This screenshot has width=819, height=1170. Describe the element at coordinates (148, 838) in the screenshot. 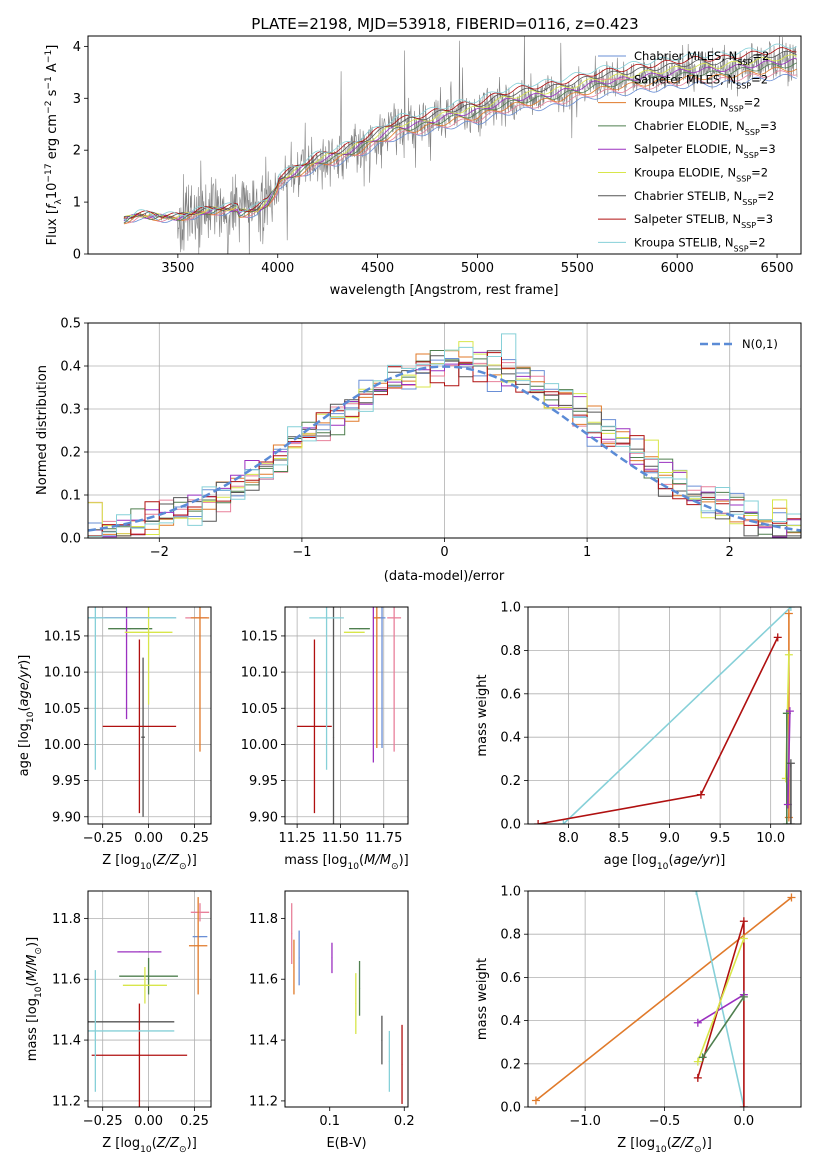

I see `x-tick-label: 0.00` at that location.